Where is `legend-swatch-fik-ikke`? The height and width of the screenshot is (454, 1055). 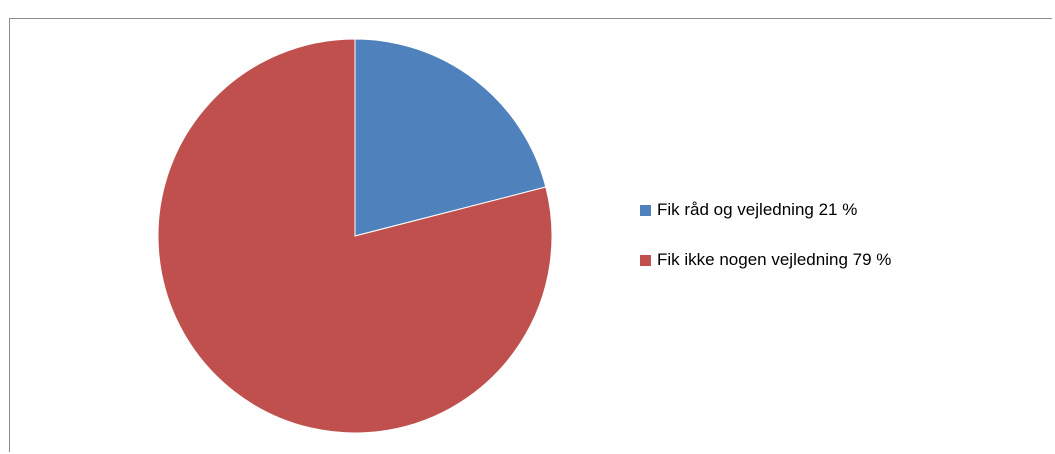
legend-swatch-fik-ikke is located at coordinates (645, 260).